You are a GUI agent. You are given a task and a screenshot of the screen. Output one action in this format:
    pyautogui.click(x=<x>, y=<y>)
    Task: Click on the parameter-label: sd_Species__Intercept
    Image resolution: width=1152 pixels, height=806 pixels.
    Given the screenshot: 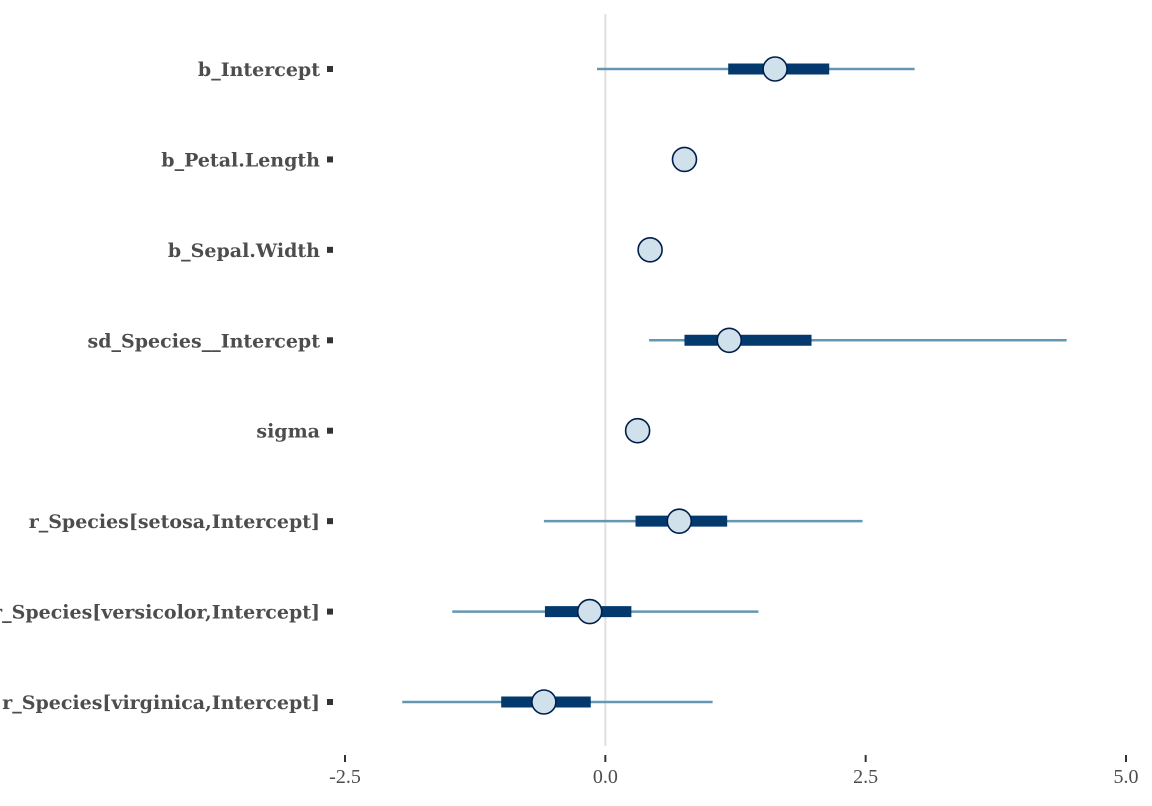 What is the action you would take?
    pyautogui.click(x=204, y=341)
    